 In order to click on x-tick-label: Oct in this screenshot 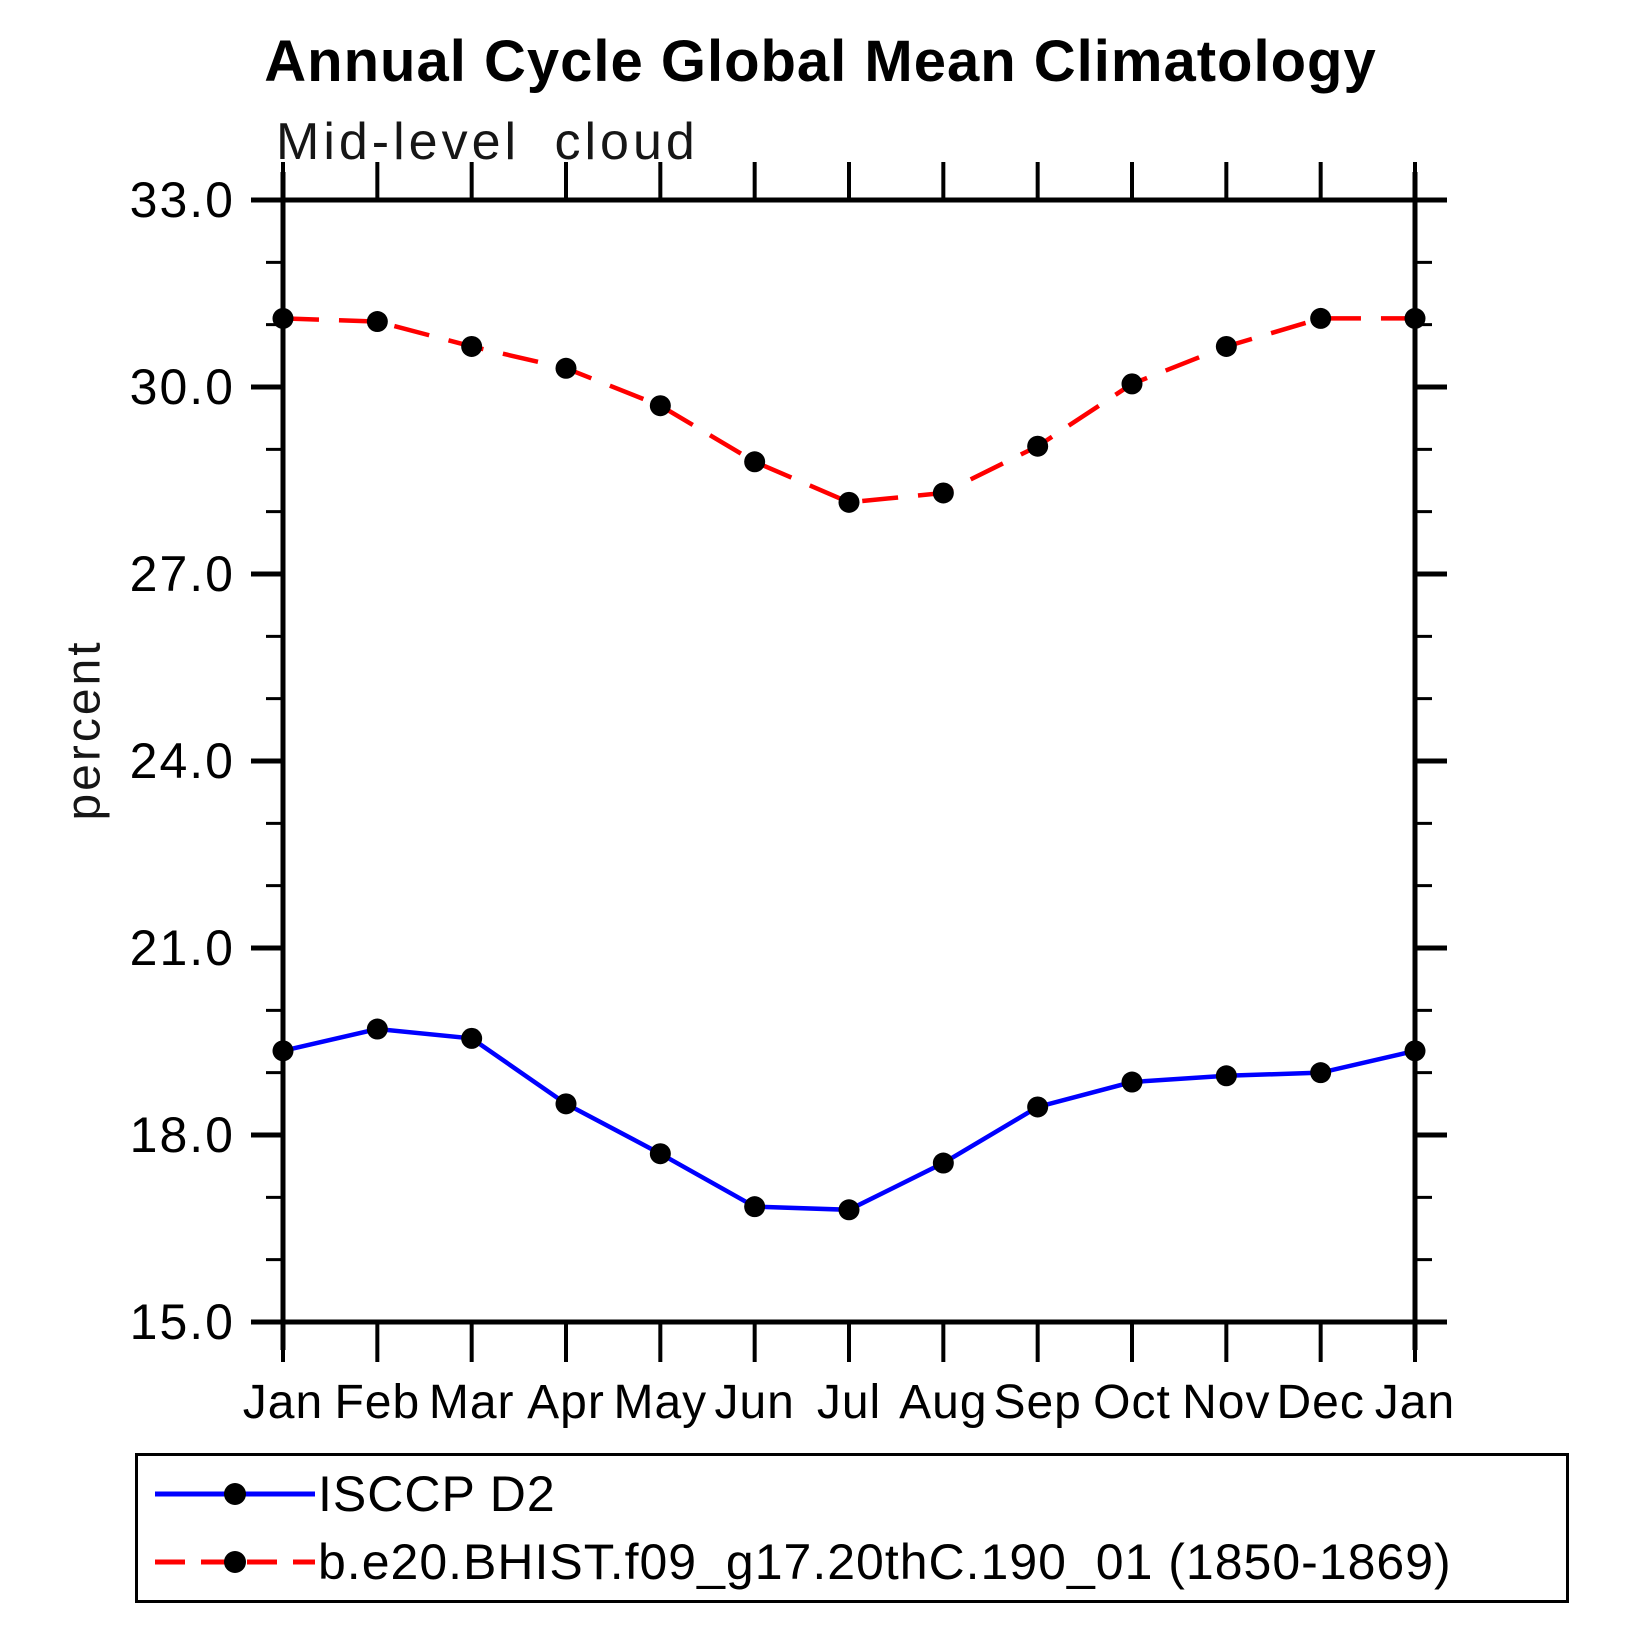, I will do `click(1132, 1402)`.